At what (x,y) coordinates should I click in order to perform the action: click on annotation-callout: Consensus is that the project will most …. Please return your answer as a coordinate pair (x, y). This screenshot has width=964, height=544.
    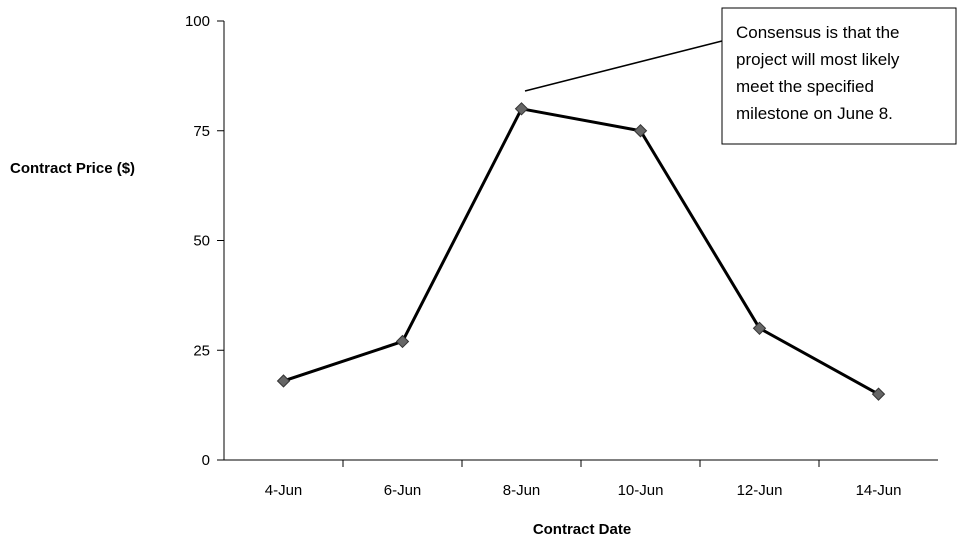
    Looking at the image, I should click on (740, 76).